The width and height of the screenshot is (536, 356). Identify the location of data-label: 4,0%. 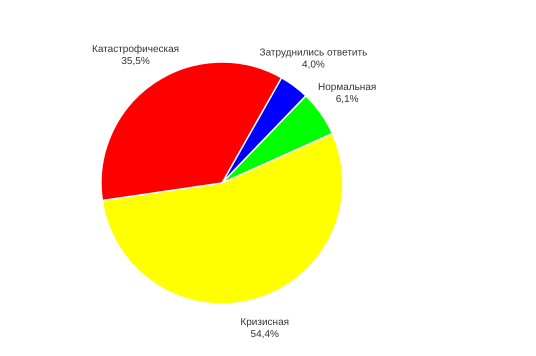
(313, 64).